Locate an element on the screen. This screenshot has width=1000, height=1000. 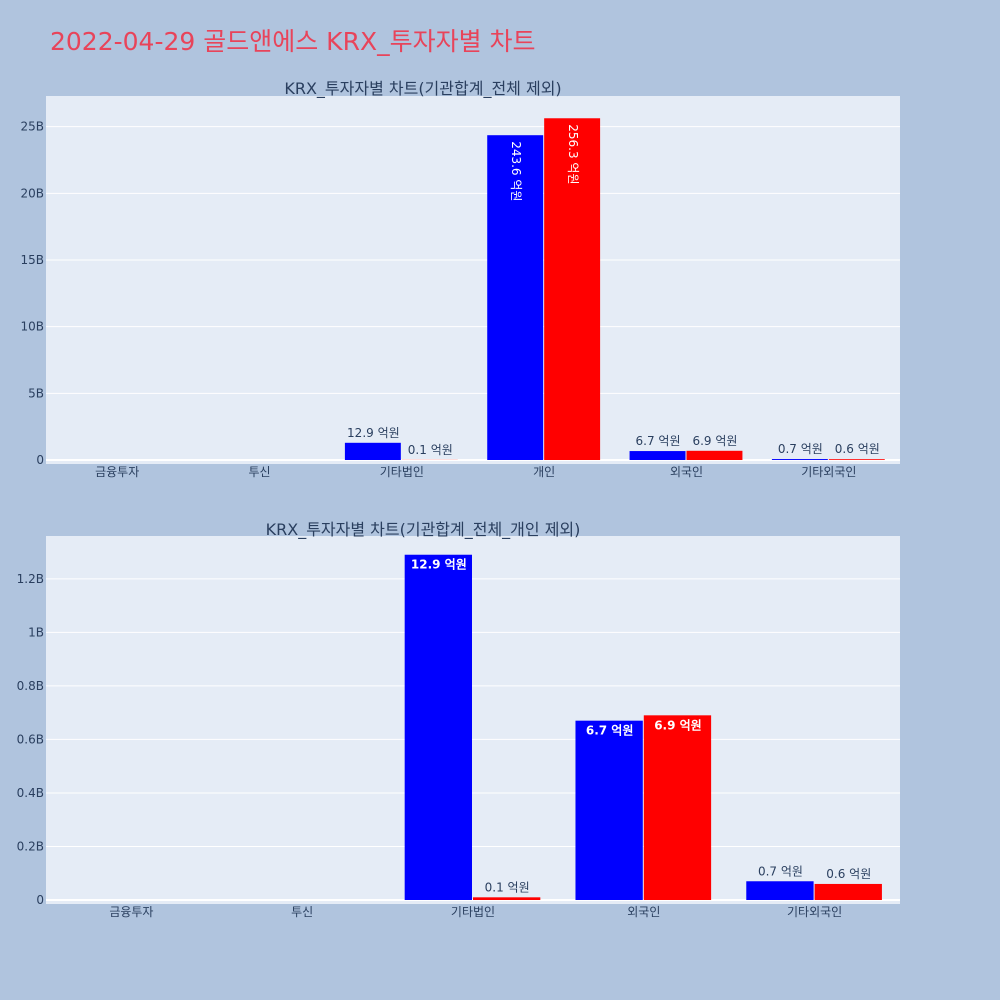
y-tick-label: 25B is located at coordinates (32, 127).